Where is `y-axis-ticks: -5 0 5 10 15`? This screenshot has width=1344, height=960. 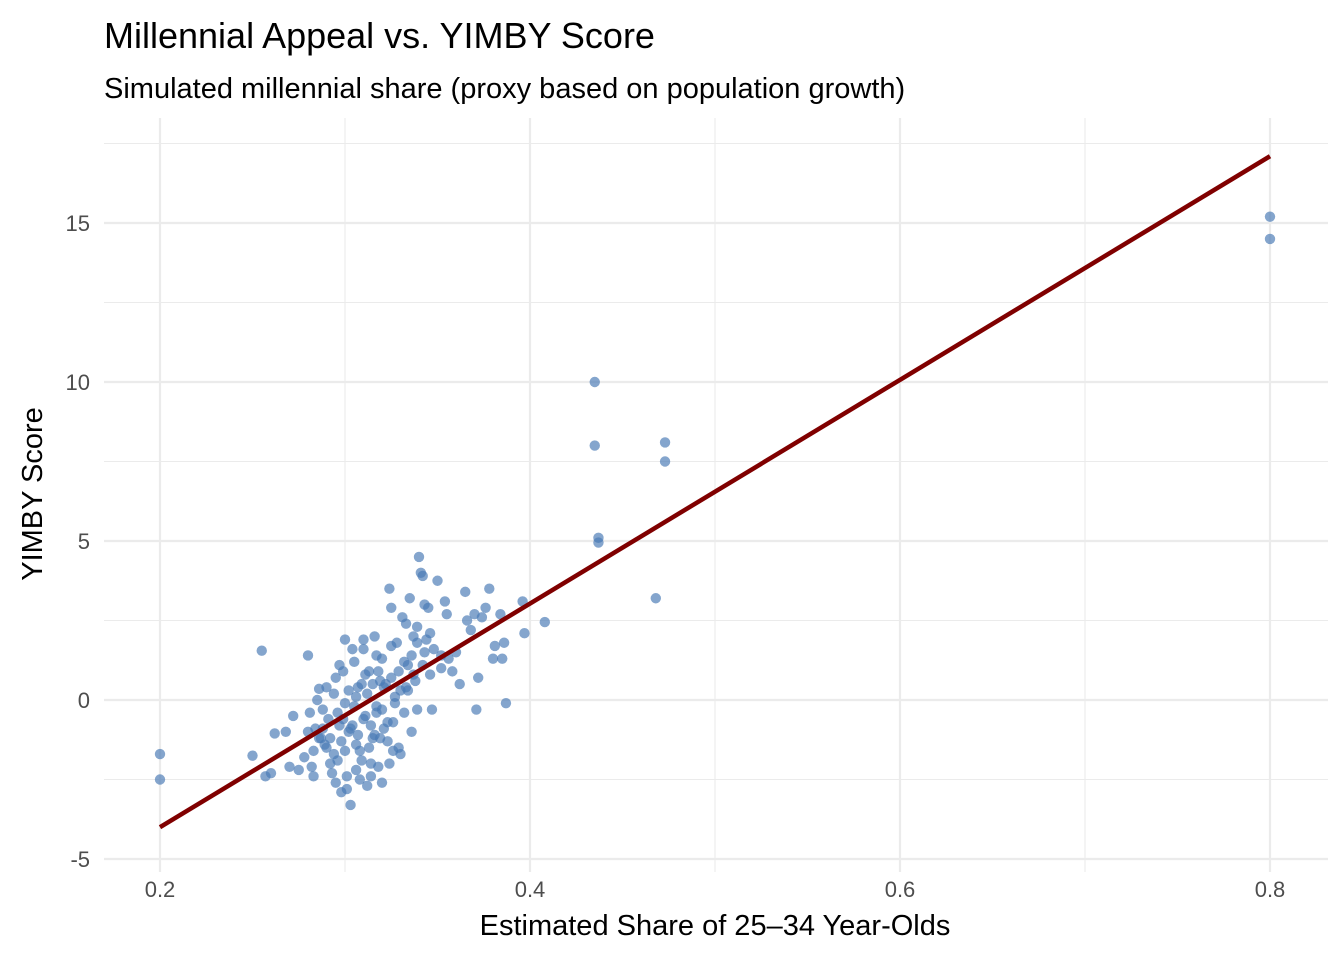
y-axis-ticks: -5 0 5 10 15 is located at coordinates (78, 541).